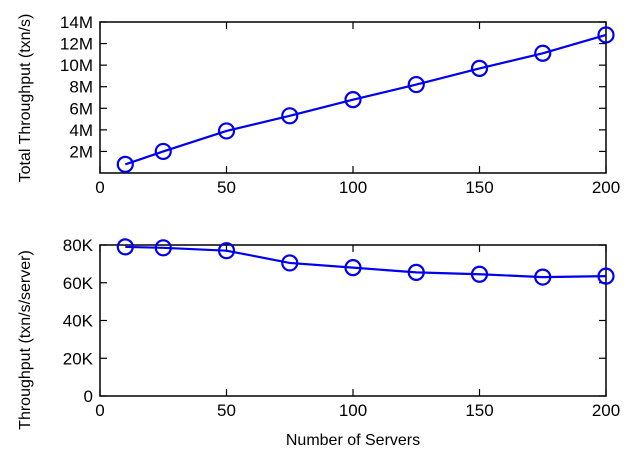 The height and width of the screenshot is (456, 636). I want to click on bottom-x-tick-label: 0, so click(99, 410).